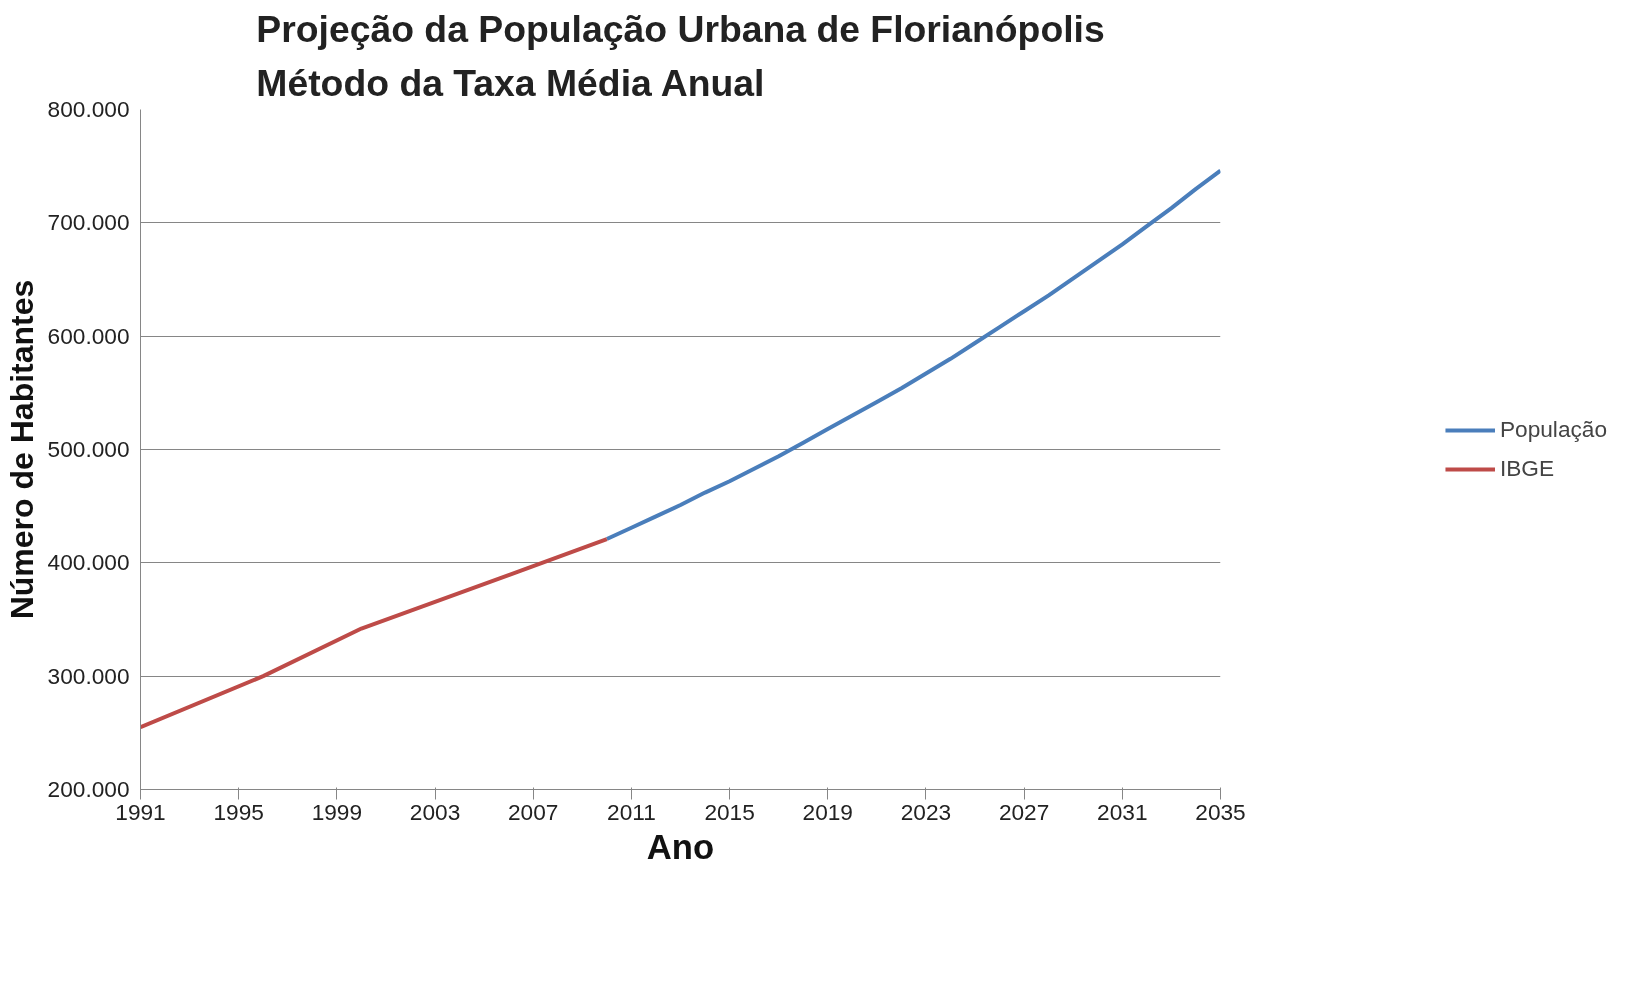 This screenshot has height=992, width=1630. Describe the element at coordinates (88, 675) in the screenshot. I see `y-tick-label: 300.000` at that location.